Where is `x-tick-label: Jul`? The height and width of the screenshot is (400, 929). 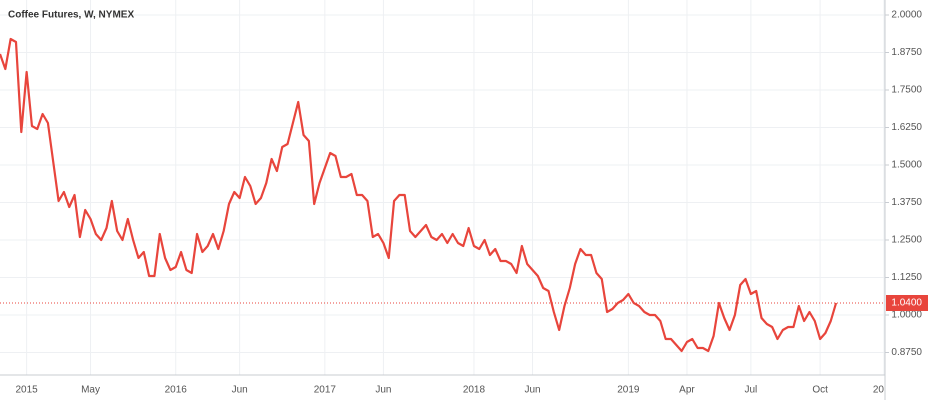
x-tick-label: Jul is located at coordinates (750, 390).